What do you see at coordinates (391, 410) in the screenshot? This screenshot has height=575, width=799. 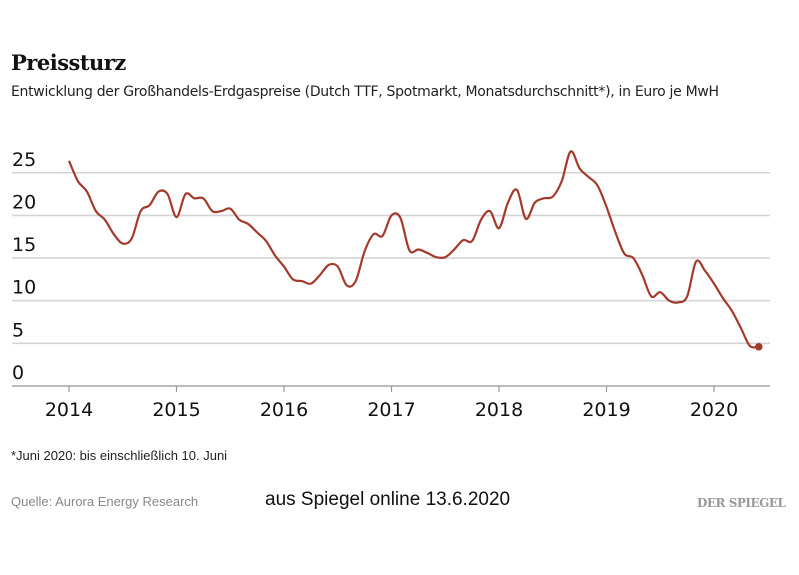 I see `x-tick-label: 2017` at bounding box center [391, 410].